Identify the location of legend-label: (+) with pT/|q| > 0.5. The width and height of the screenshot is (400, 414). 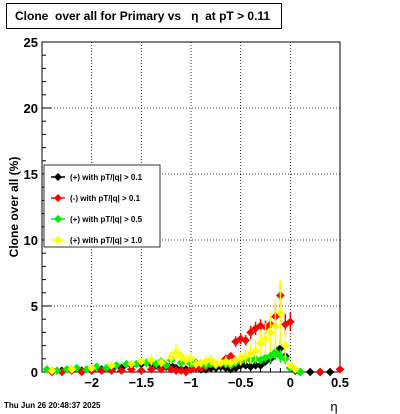
(106, 219).